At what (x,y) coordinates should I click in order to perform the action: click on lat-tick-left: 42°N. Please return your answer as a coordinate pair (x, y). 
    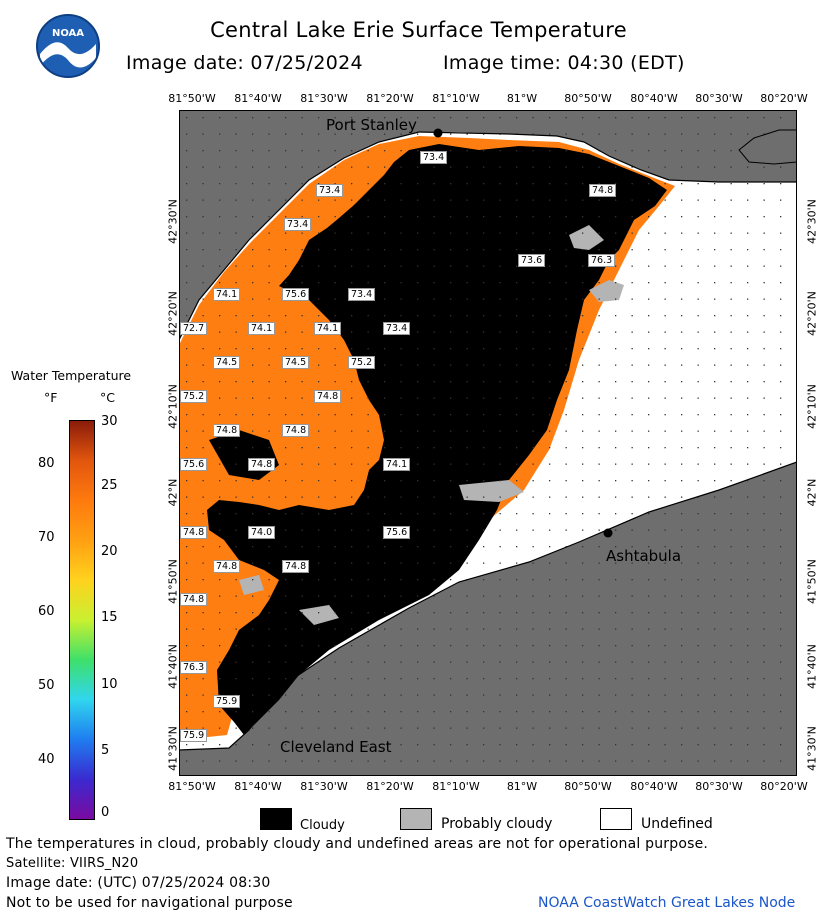
    Looking at the image, I should click on (173, 492).